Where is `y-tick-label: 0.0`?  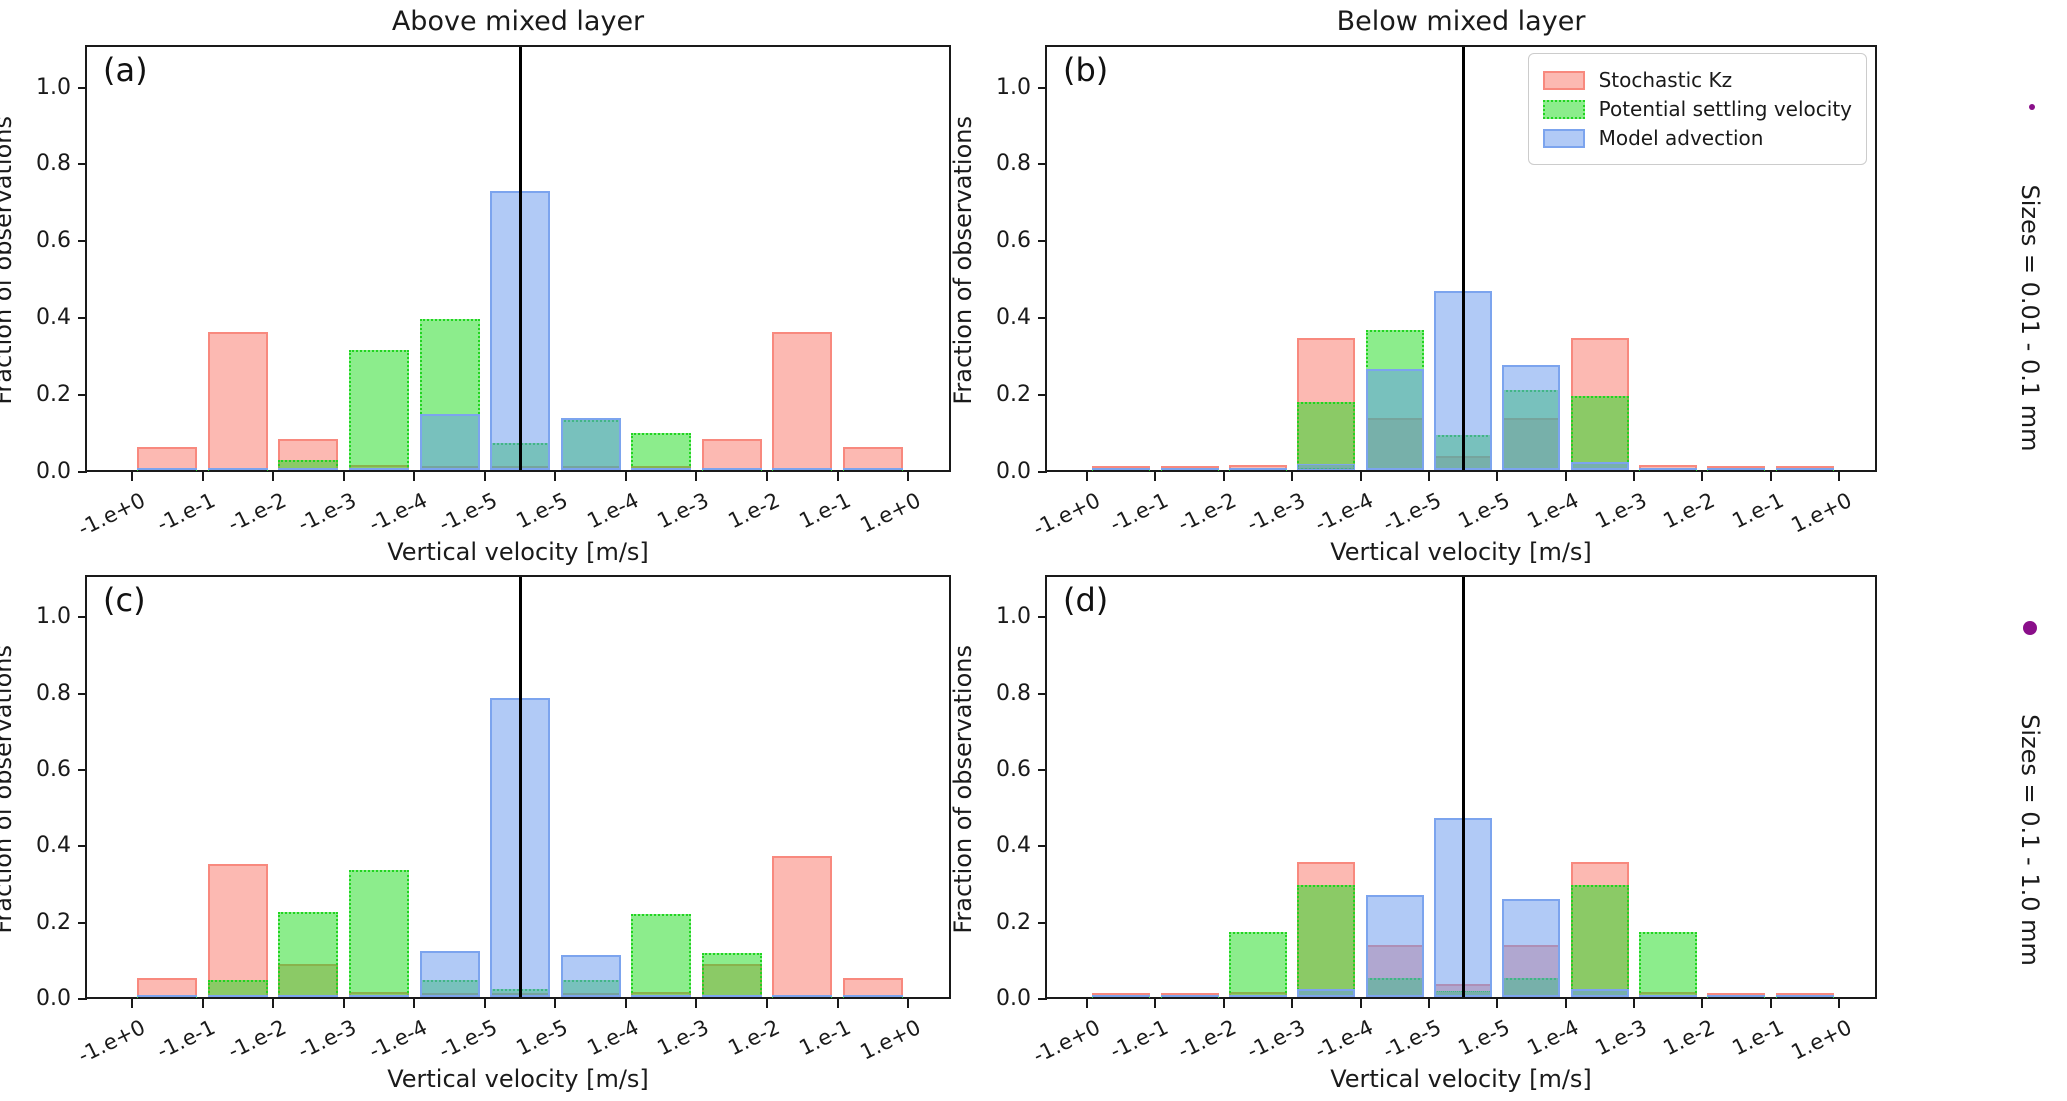
y-tick-label: 0.0 is located at coordinates (1013, 471).